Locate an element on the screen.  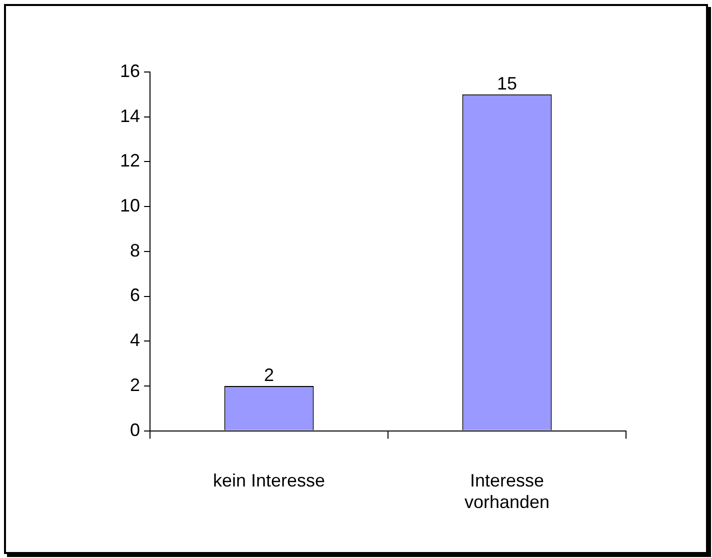
x-tick-label: kein Interesse is located at coordinates (269, 480).